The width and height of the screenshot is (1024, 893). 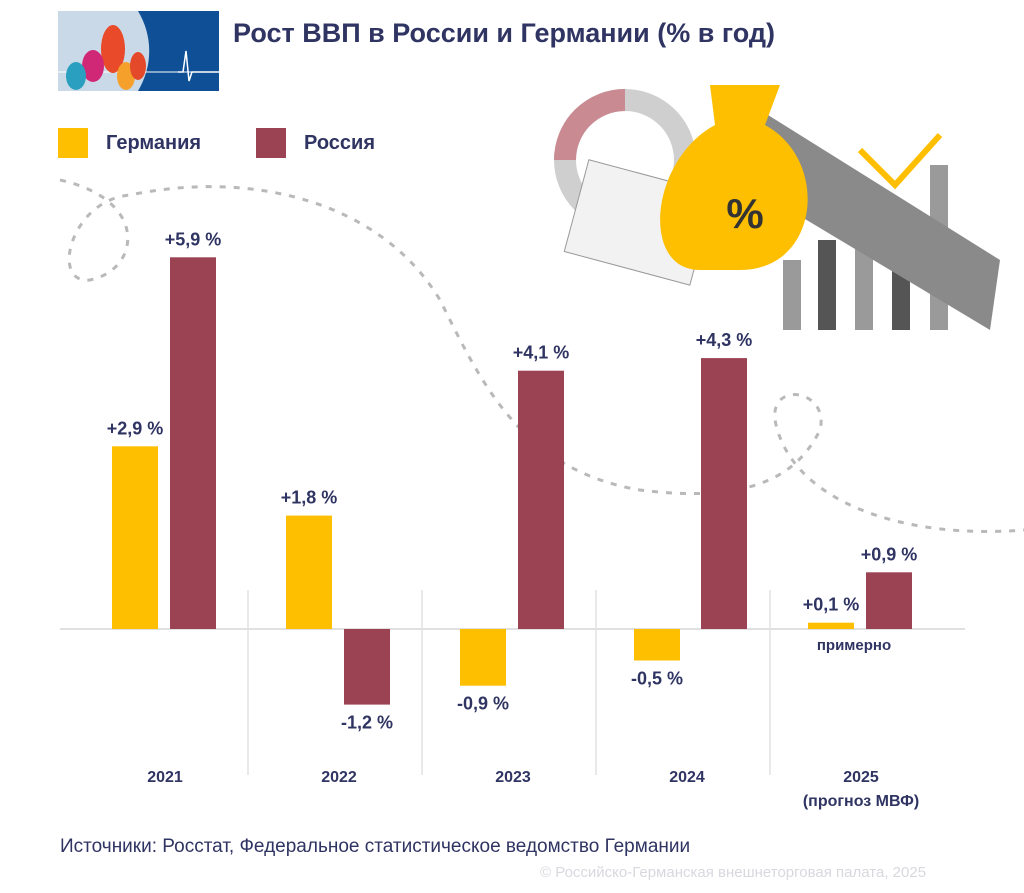 What do you see at coordinates (483, 657) in the screenshot?
I see `bar-germany-2023` at bounding box center [483, 657].